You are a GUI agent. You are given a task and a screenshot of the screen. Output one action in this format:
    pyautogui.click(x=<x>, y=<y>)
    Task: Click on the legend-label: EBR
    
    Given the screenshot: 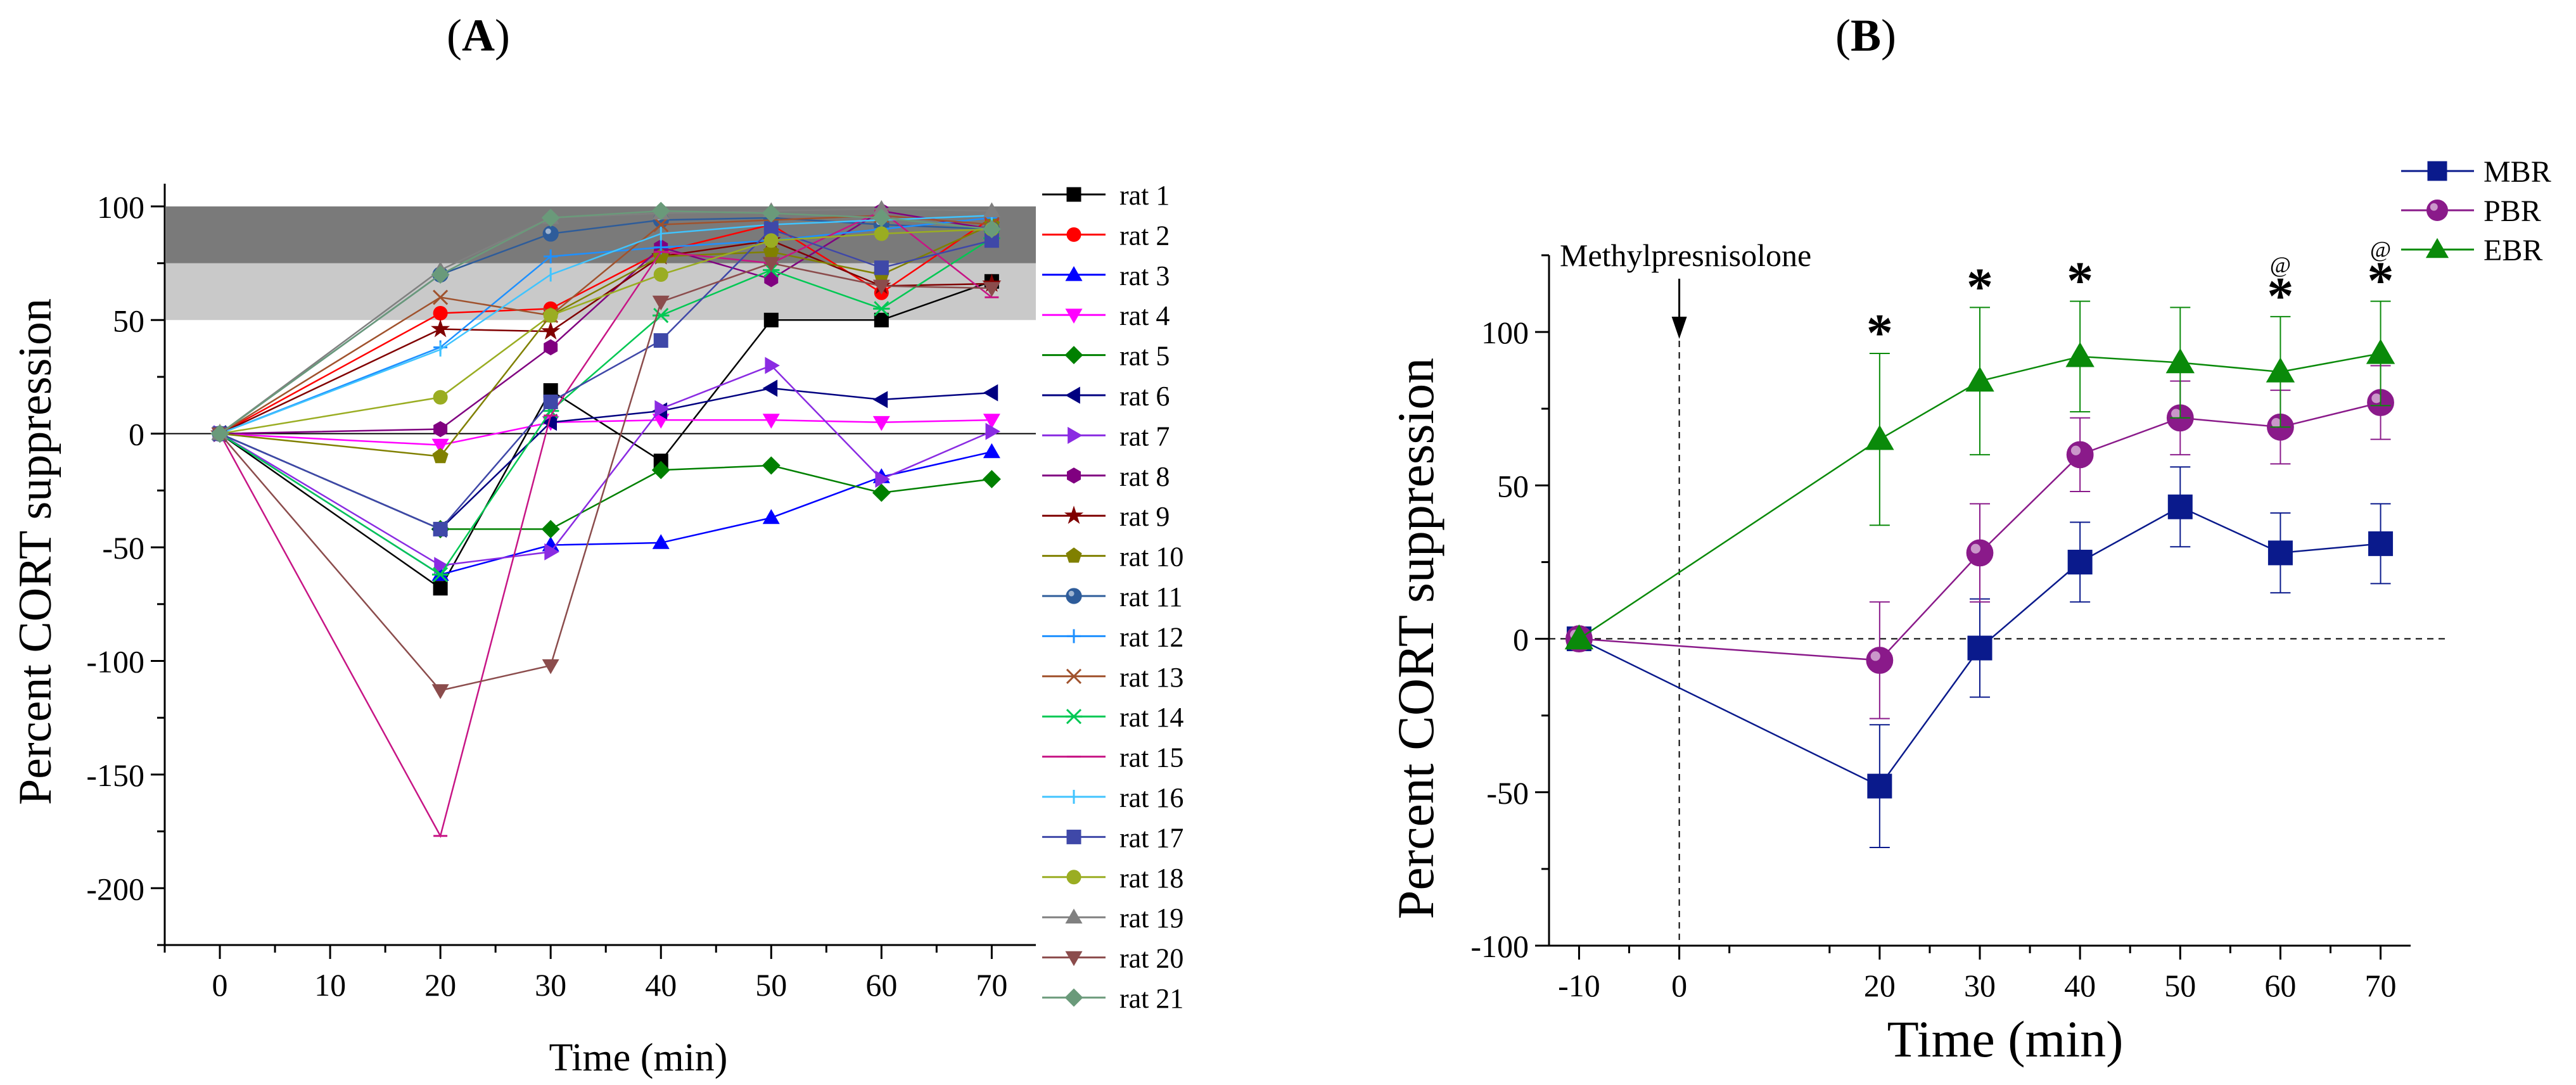 What is the action you would take?
    pyautogui.click(x=2513, y=250)
    